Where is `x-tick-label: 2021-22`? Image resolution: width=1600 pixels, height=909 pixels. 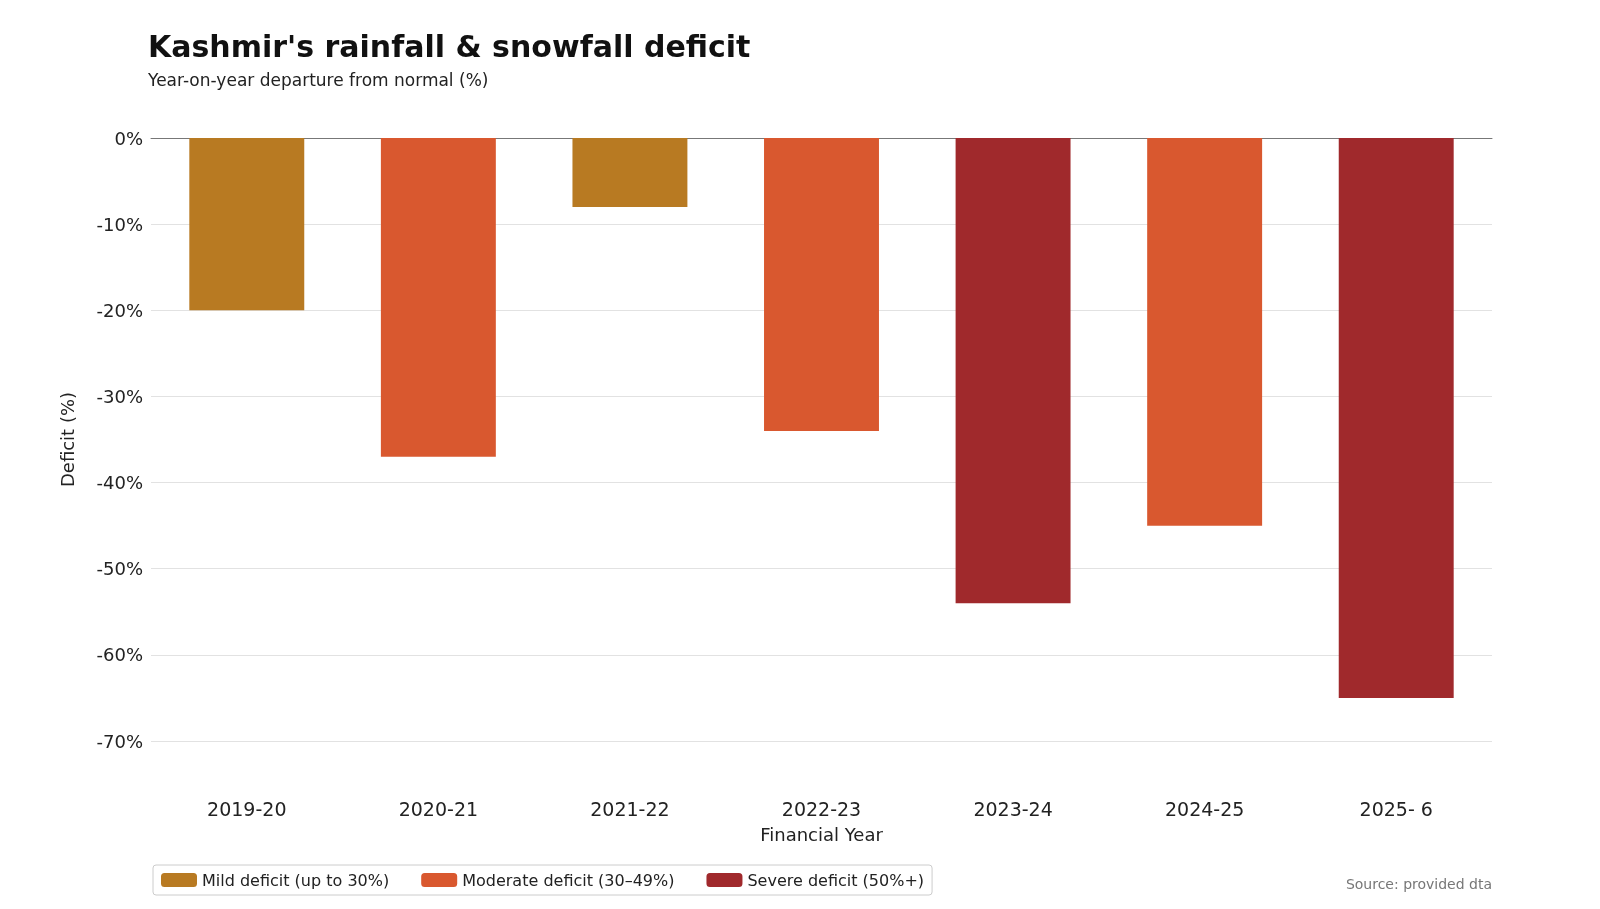 x-tick-label: 2021-22 is located at coordinates (630, 808).